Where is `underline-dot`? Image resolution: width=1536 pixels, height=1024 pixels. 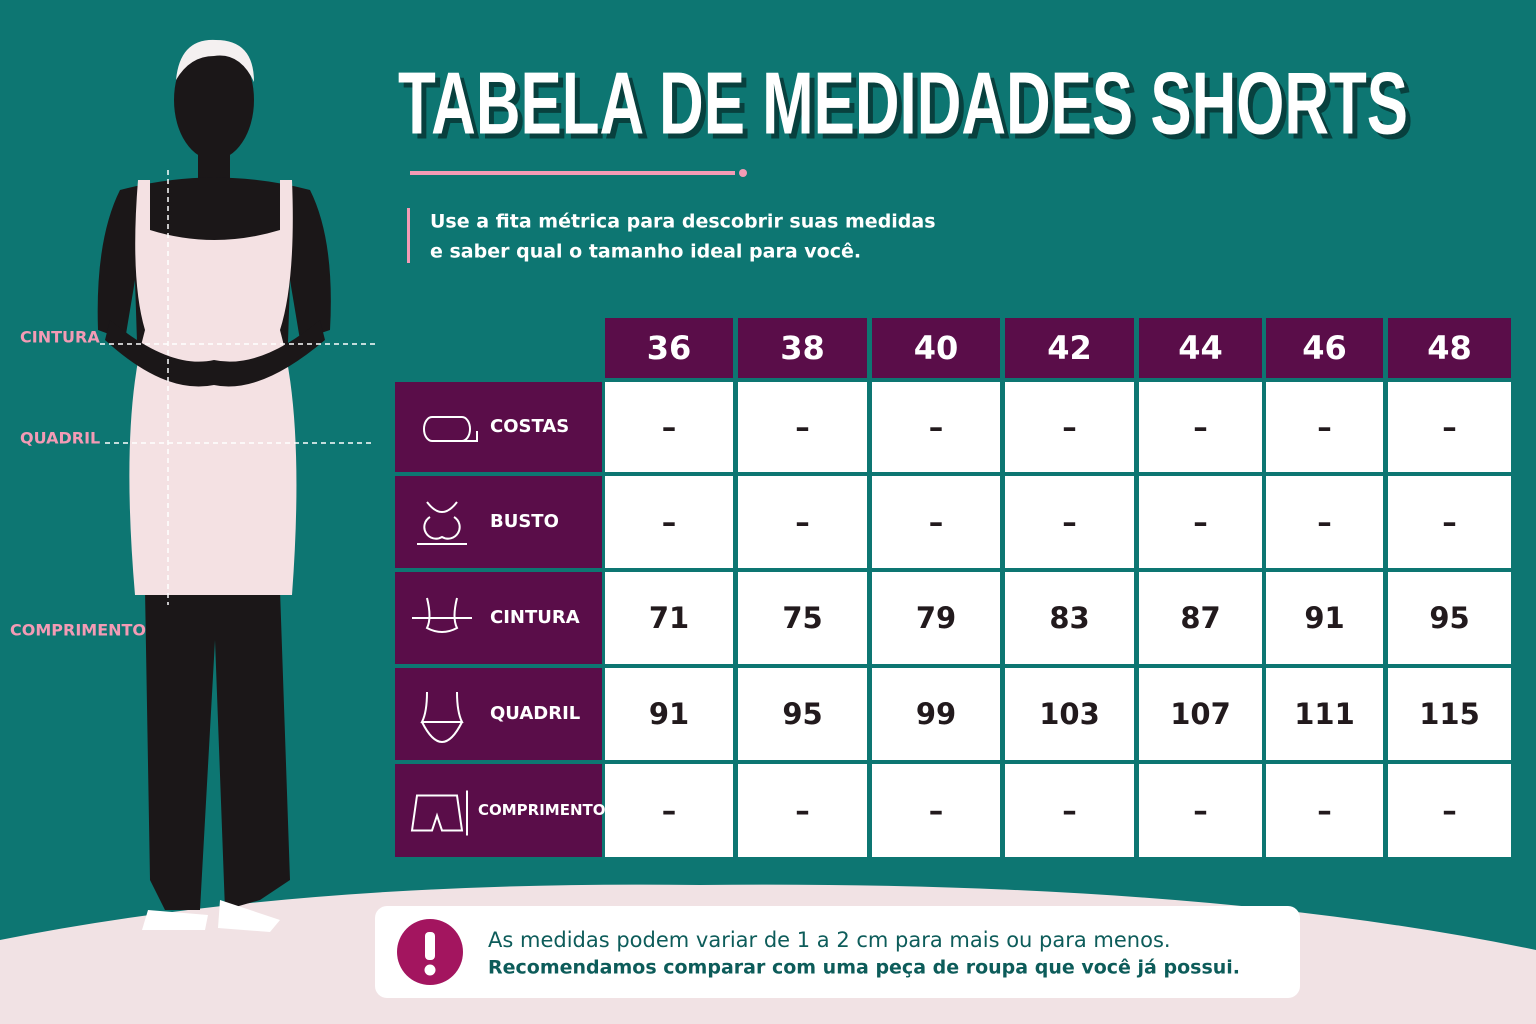
underline-dot is located at coordinates (743, 173).